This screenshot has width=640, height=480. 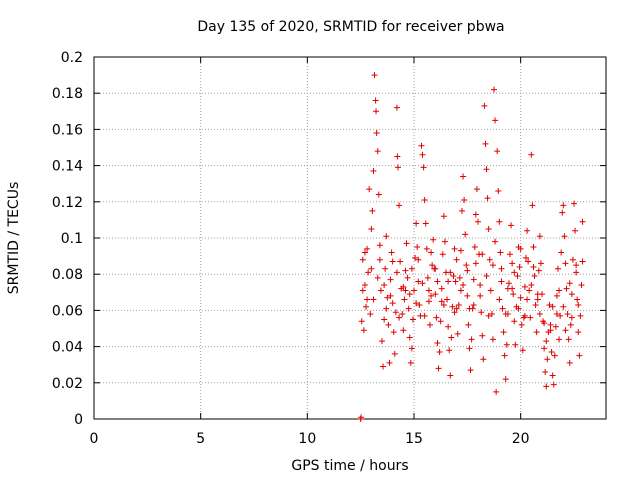 I want to click on y-tick-label: 0.1, so click(x=72, y=239).